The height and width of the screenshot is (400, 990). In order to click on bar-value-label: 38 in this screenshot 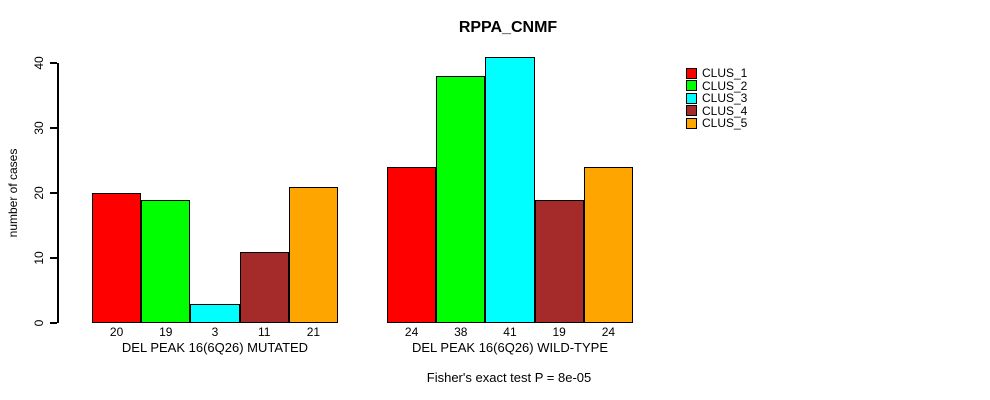, I will do `click(461, 332)`.